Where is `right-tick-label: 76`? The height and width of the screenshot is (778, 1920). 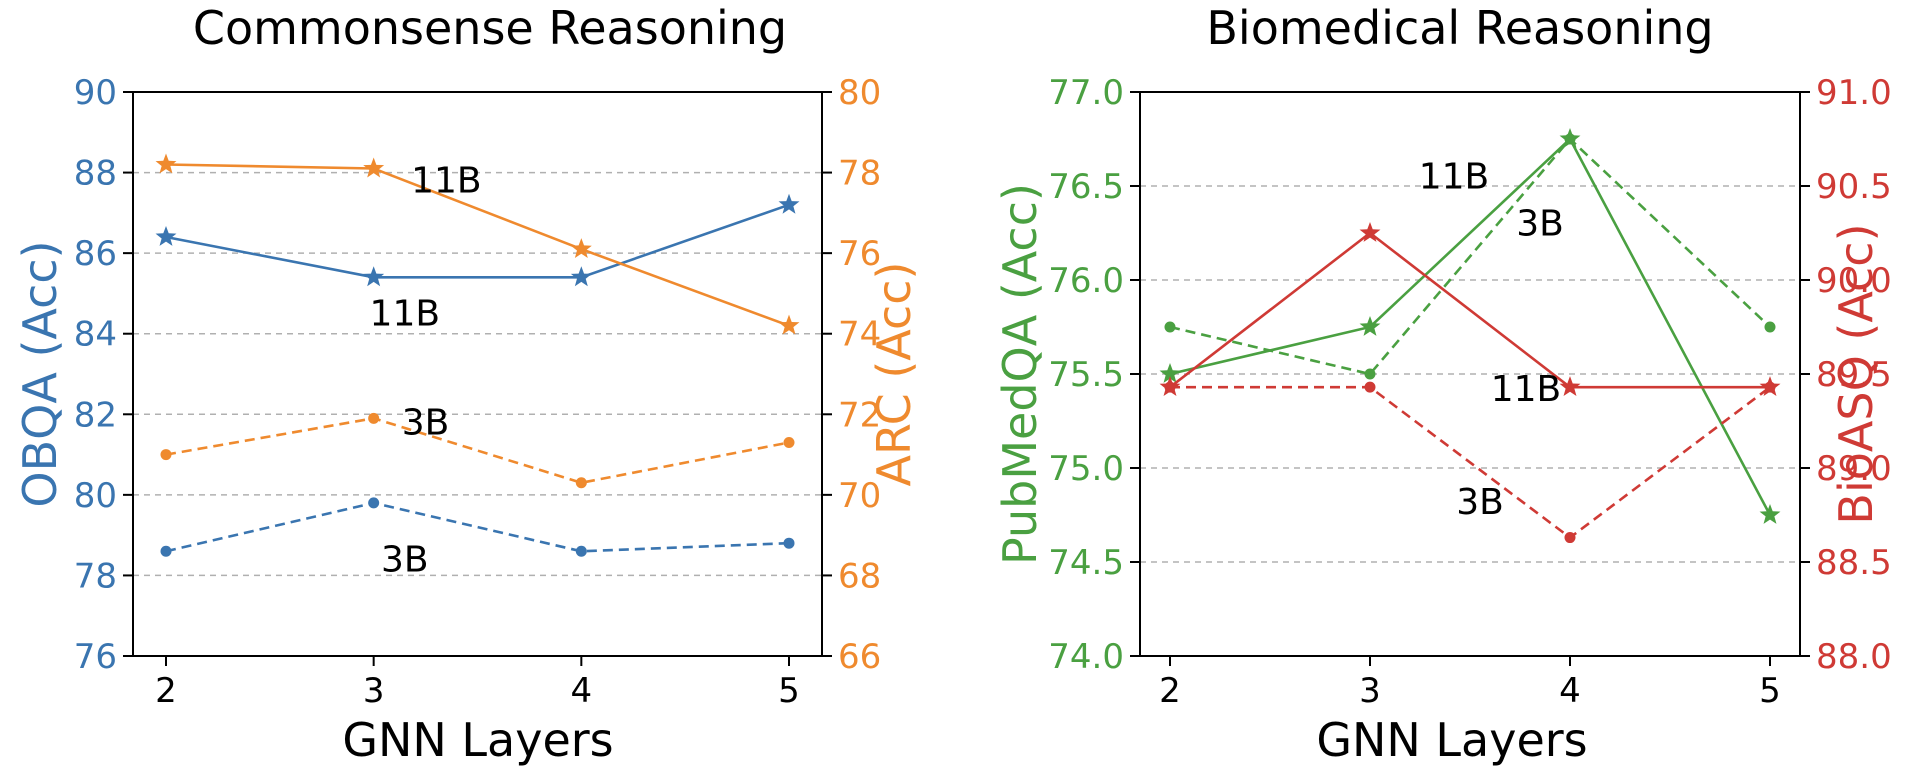 right-tick-label: 76 is located at coordinates (859, 254).